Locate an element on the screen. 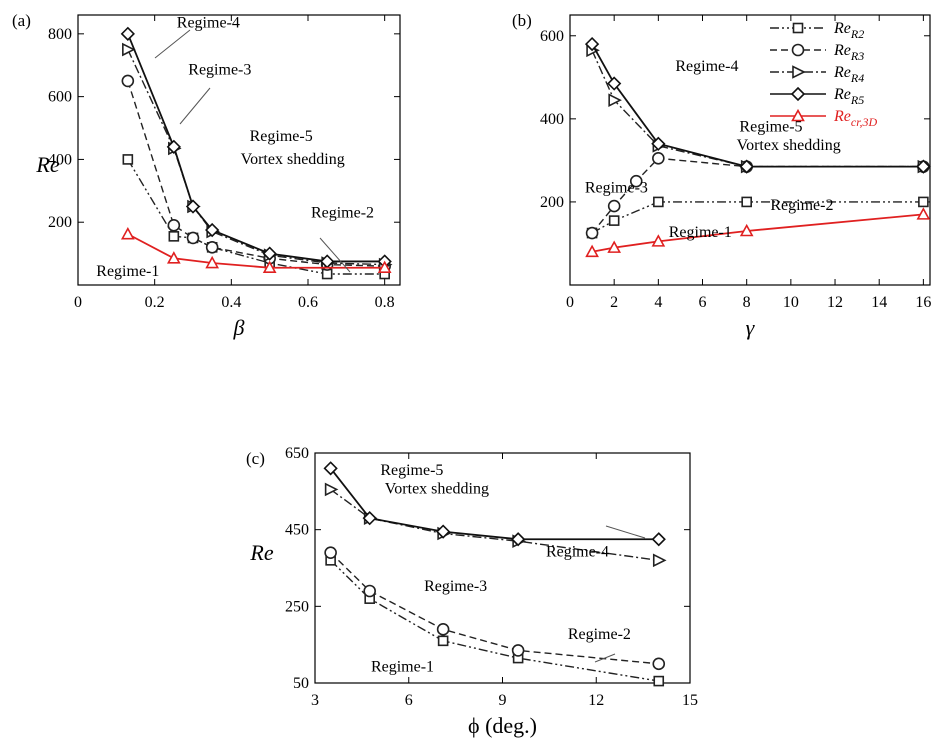 The height and width of the screenshot is (748, 945). series-line-R5 is located at coordinates (255, 148).